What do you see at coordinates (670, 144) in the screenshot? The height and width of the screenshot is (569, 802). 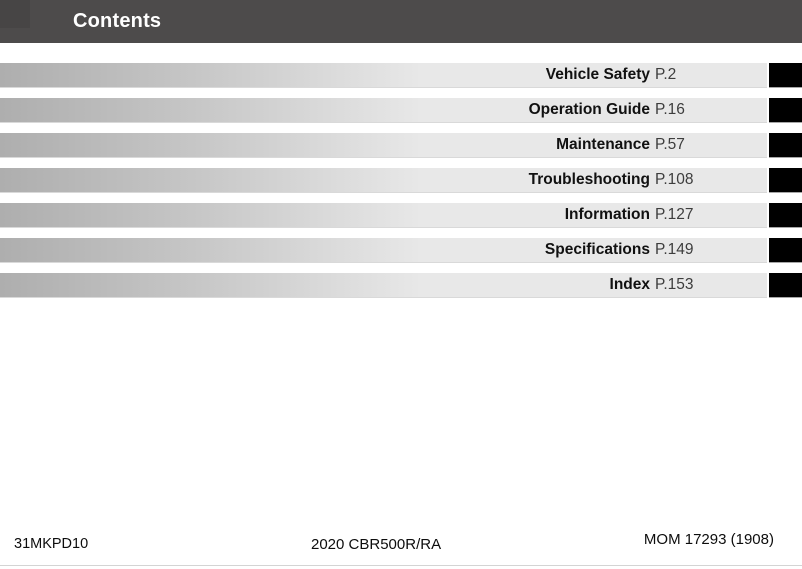 I see `toc-item-page-ref: P.57` at bounding box center [670, 144].